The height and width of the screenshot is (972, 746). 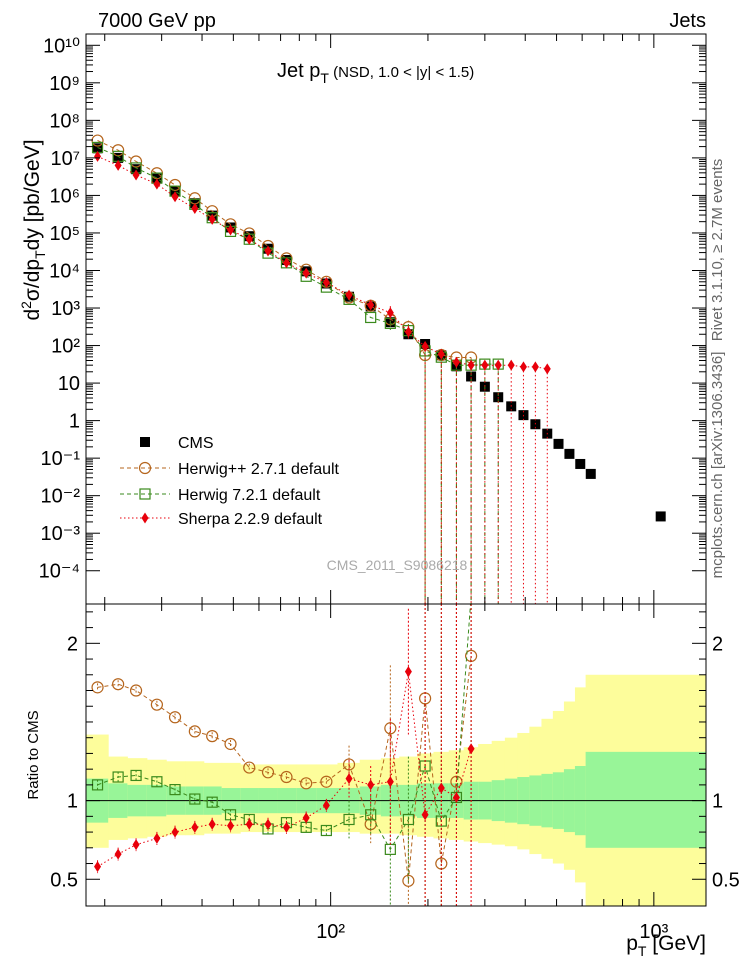 I want to click on main-y-tick-label: 1, so click(x=74, y=422).